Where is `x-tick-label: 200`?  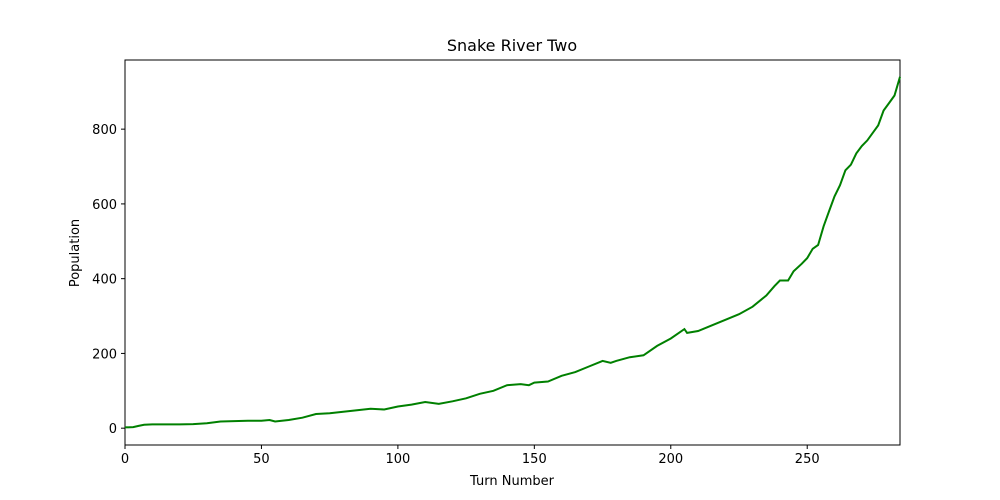 x-tick-label: 200 is located at coordinates (670, 459).